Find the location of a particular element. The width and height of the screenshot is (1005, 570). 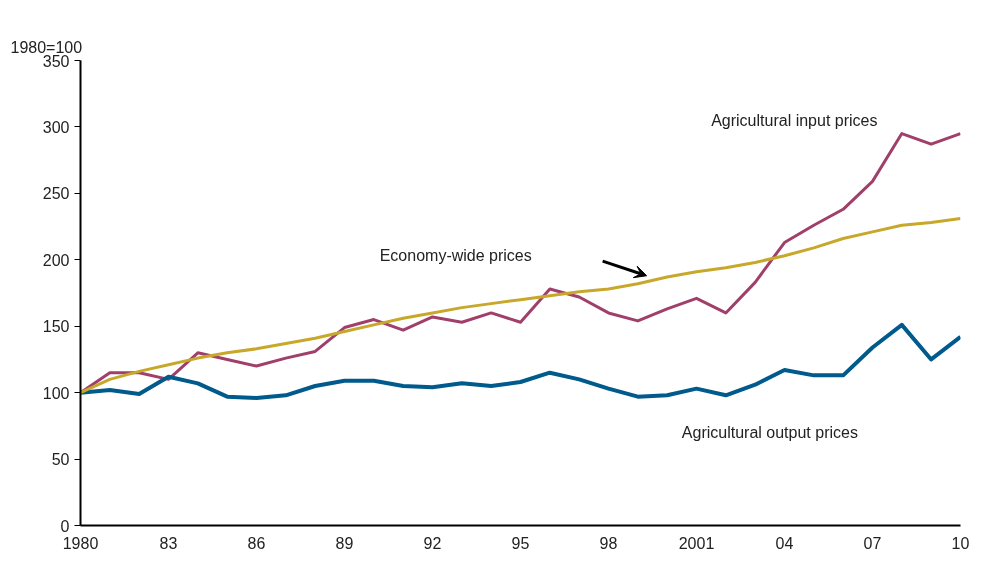

y-tick-label: 0 is located at coordinates (65, 526).